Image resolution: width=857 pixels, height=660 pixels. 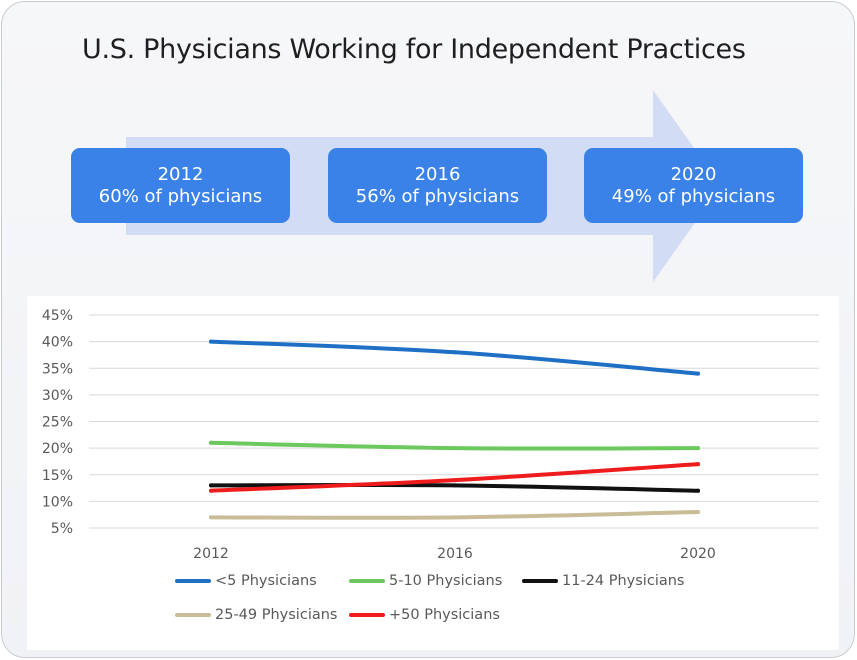 What do you see at coordinates (57, 369) in the screenshot?
I see `y-tick-label: 35%` at bounding box center [57, 369].